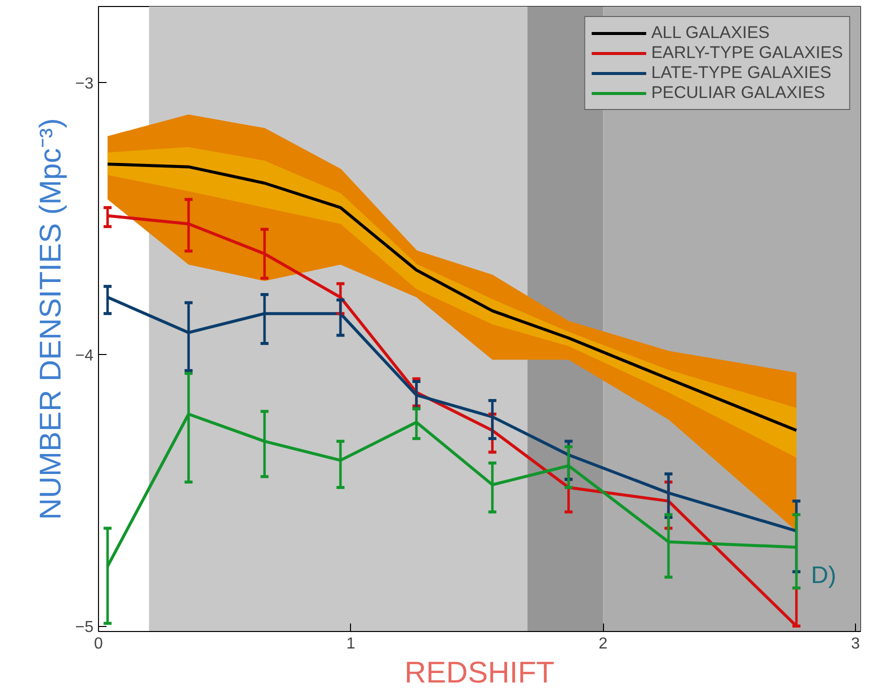 The width and height of the screenshot is (877, 692). What do you see at coordinates (51, 319) in the screenshot?
I see `y-axis-title: NUMBER DENSITIES (Mpc⁻³)` at bounding box center [51, 319].